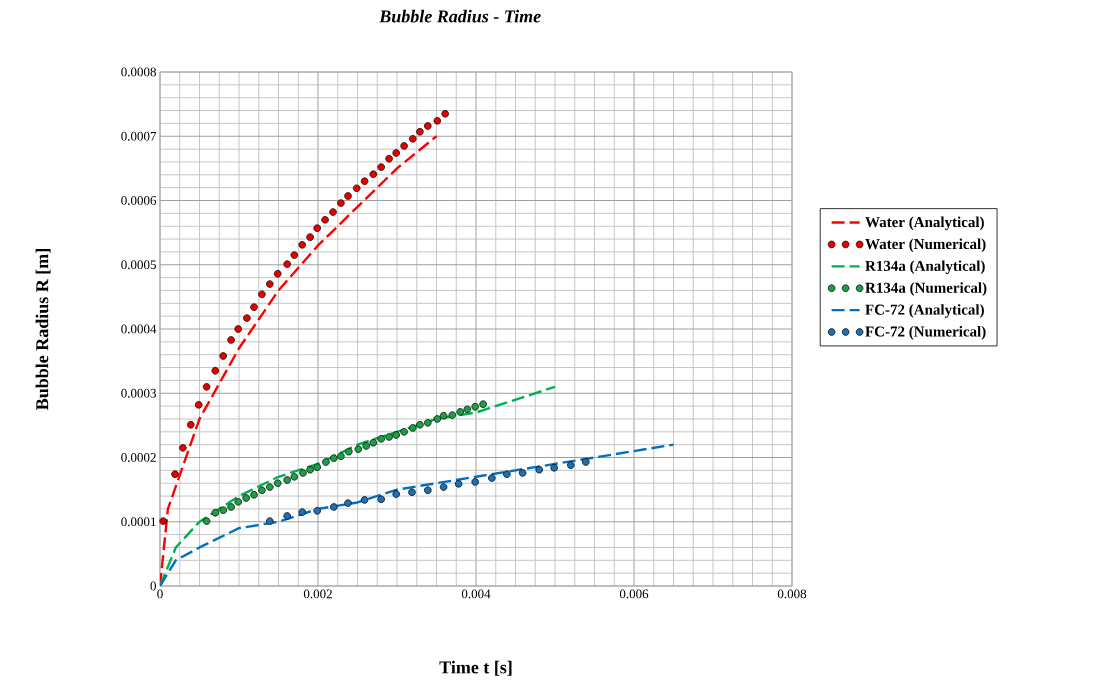  I want to click on x-tick-label: 0.004, so click(476, 594).